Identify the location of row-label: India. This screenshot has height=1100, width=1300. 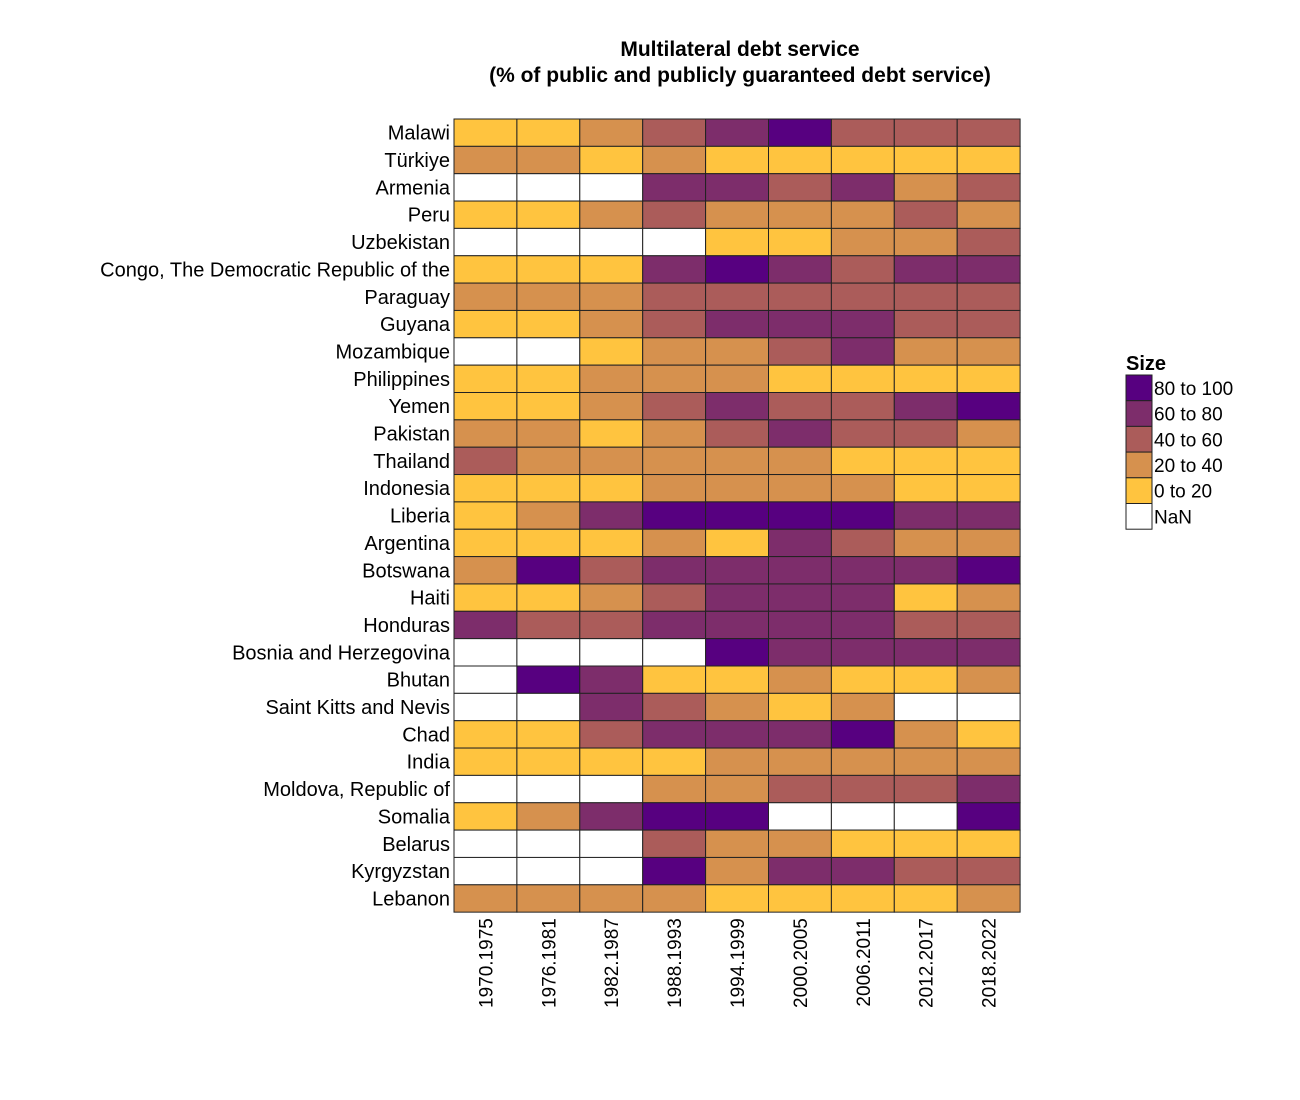
(429, 763).